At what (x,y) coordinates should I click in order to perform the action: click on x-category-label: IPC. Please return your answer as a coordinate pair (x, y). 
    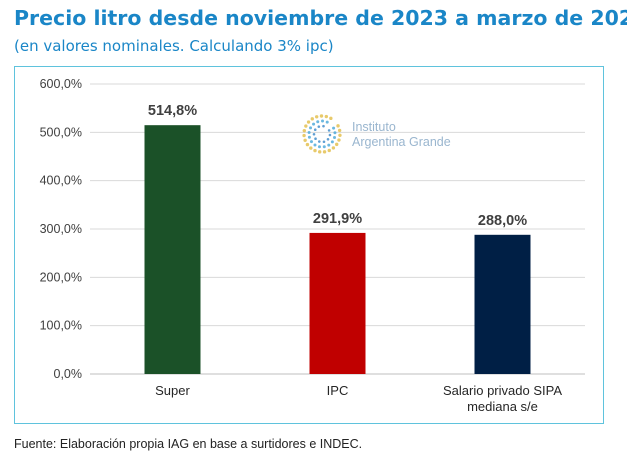
    Looking at the image, I should click on (338, 390).